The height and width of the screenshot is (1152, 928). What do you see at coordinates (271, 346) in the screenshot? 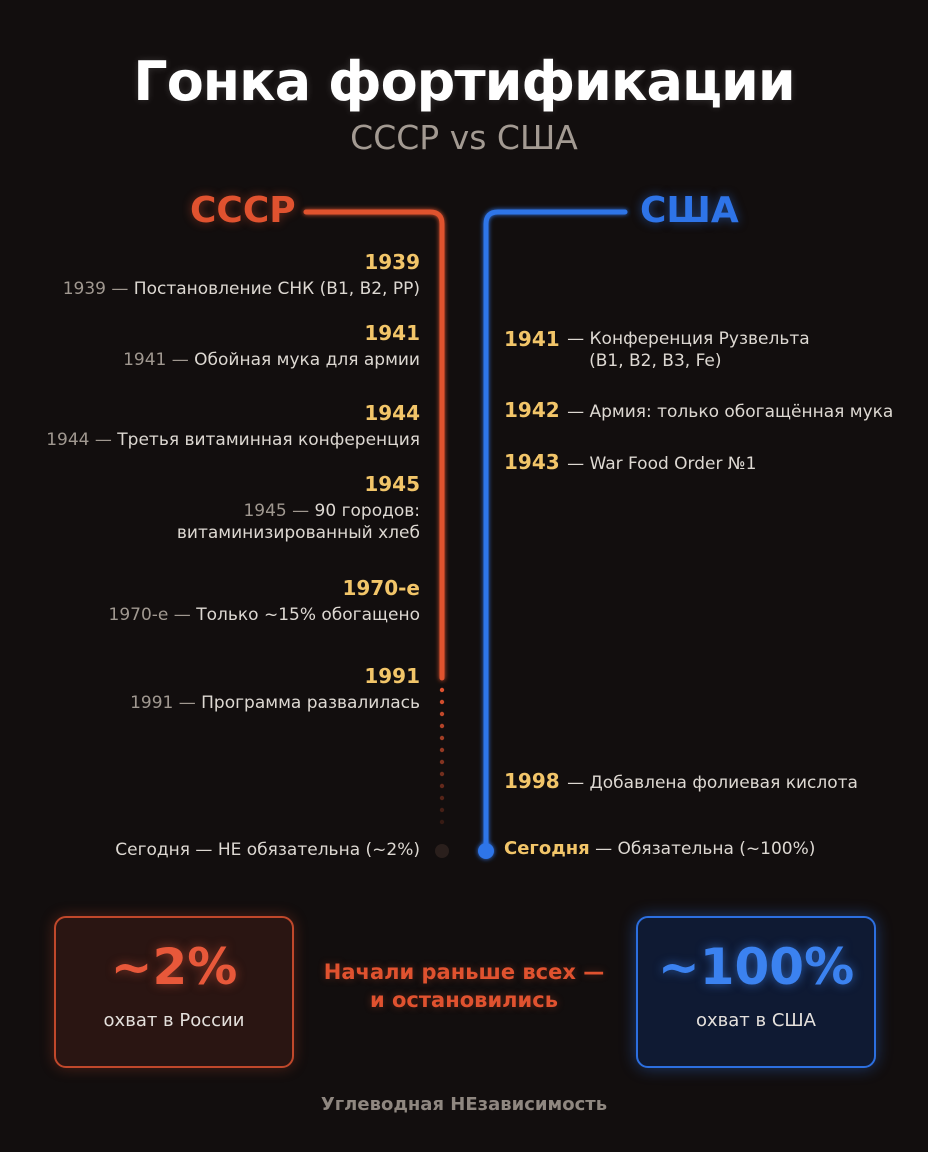
I see `ussr-event-1941: 1941 1941 — Обойная мука для армии` at bounding box center [271, 346].